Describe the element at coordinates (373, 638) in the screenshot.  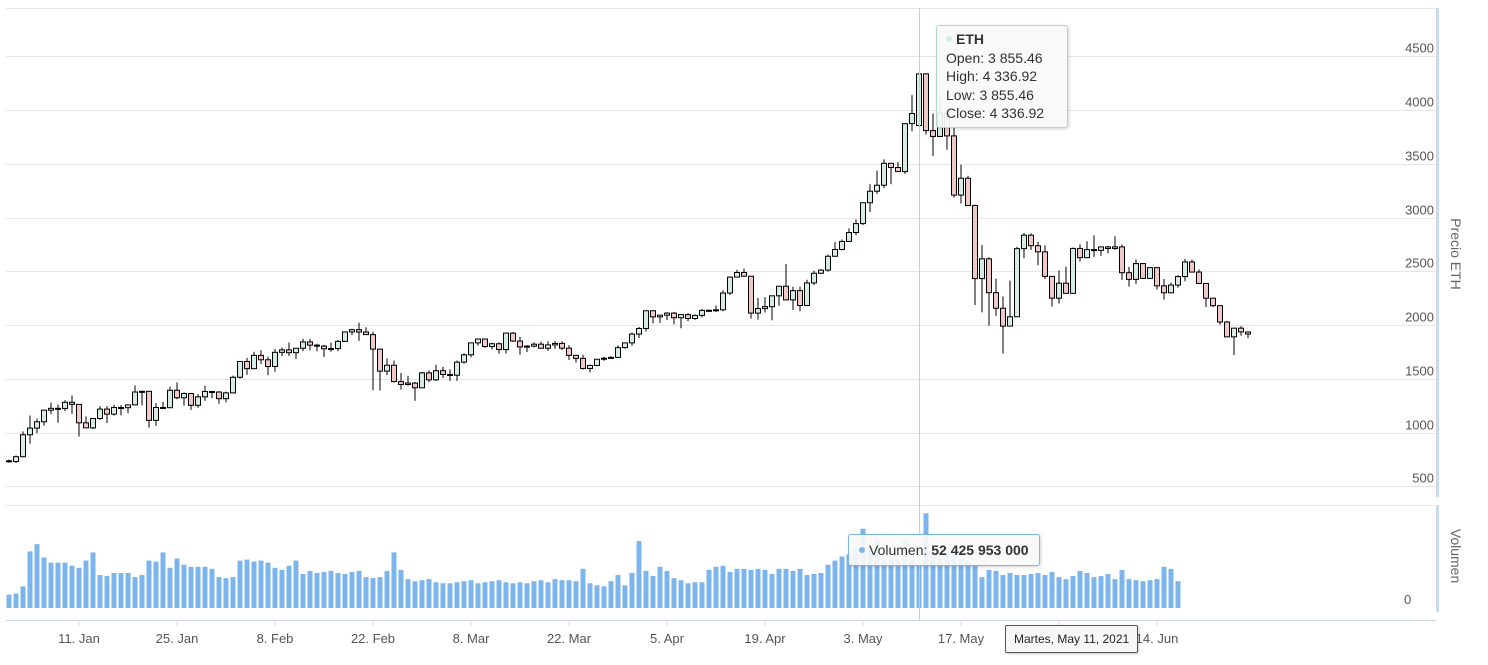
I see `date-tick-label: 22. Feb` at that location.